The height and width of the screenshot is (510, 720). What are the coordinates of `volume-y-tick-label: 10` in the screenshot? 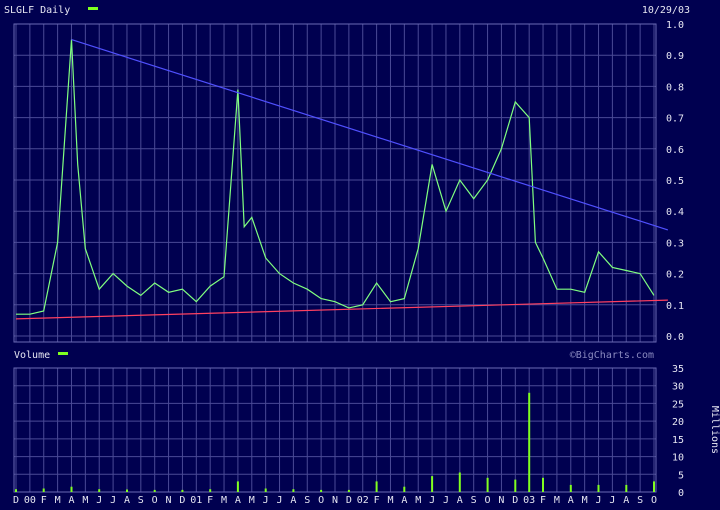 It's located at (678, 458).